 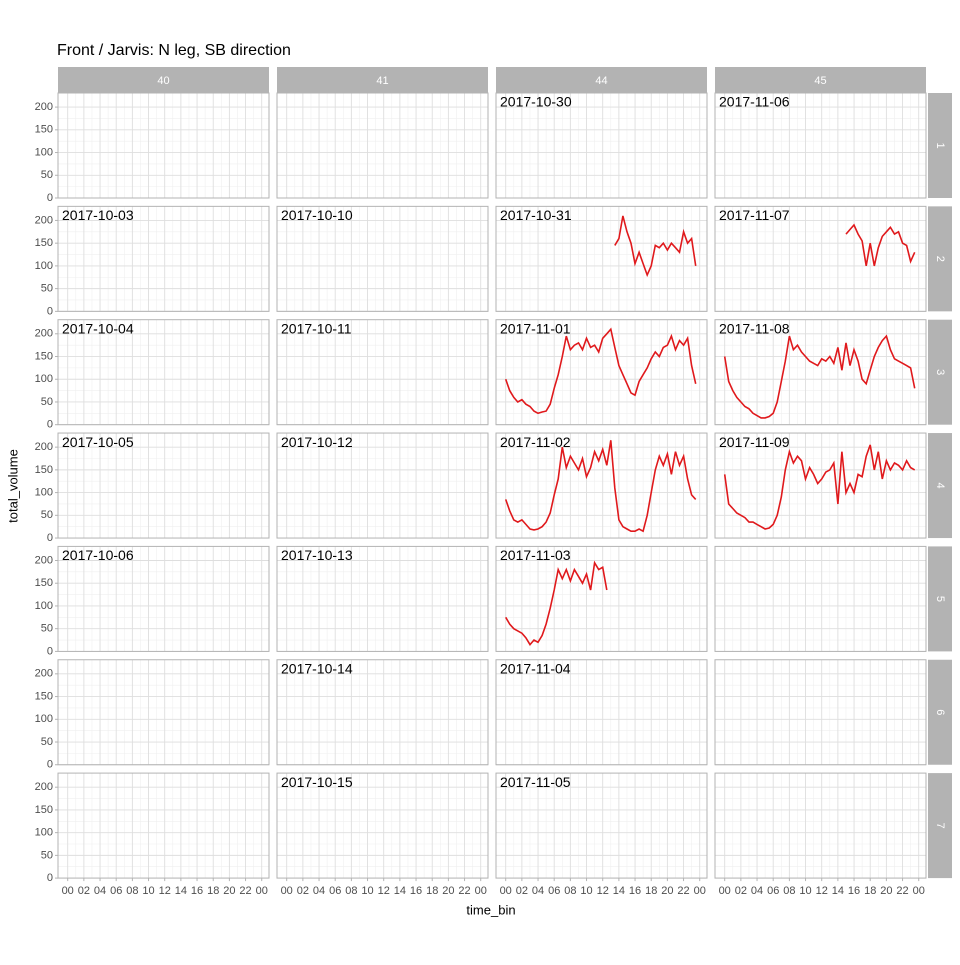 What do you see at coordinates (940, 485) in the screenshot?
I see `row-strip-label: 4` at bounding box center [940, 485].